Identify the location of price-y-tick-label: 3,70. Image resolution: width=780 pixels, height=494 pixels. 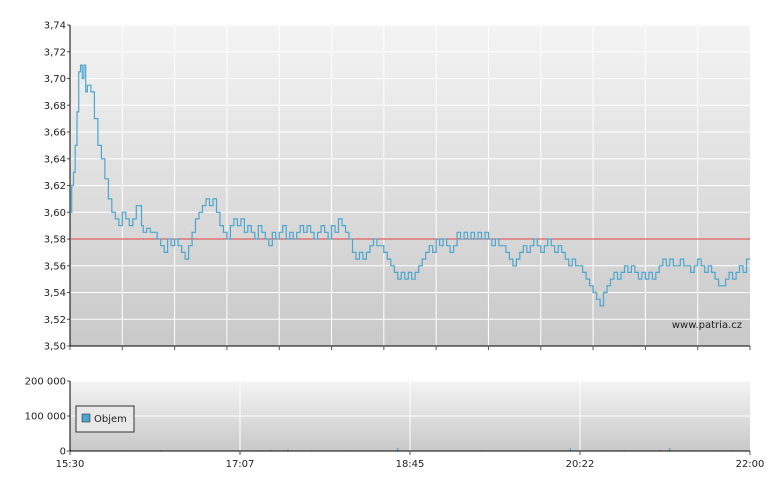
(55, 79).